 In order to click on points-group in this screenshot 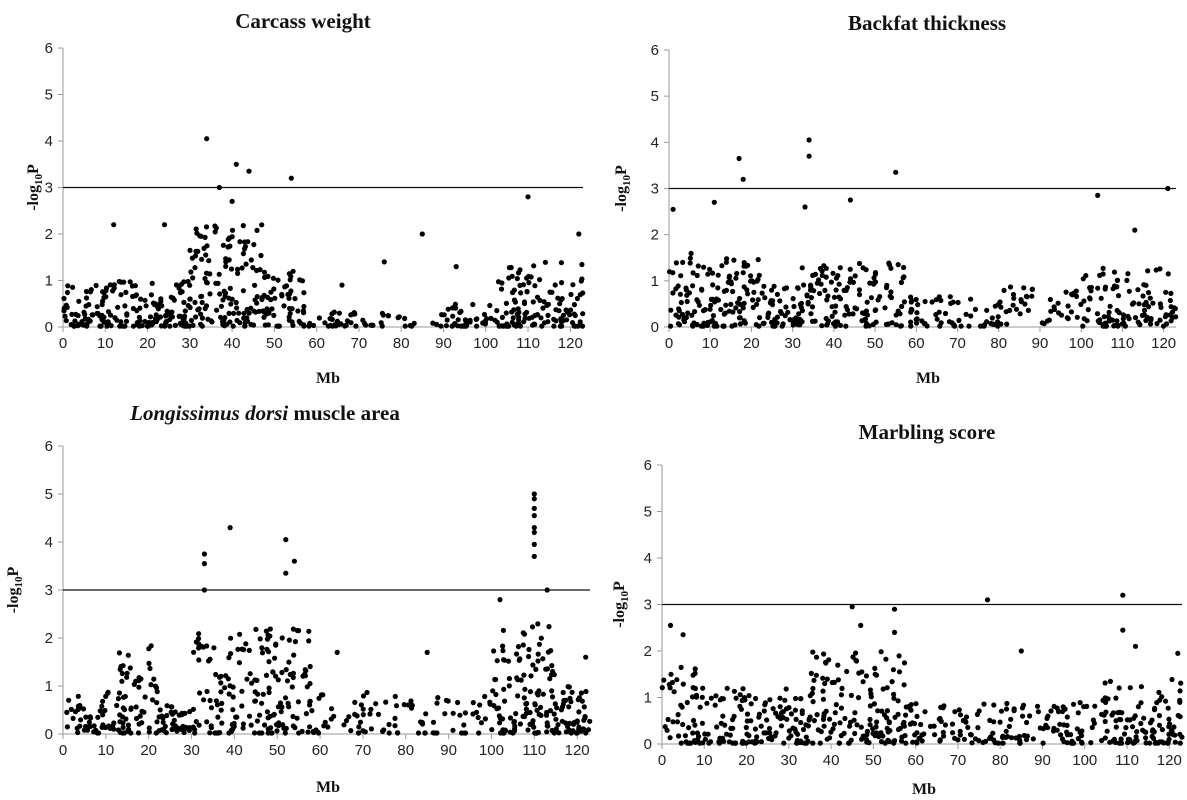, I will do `click(323, 232)`.